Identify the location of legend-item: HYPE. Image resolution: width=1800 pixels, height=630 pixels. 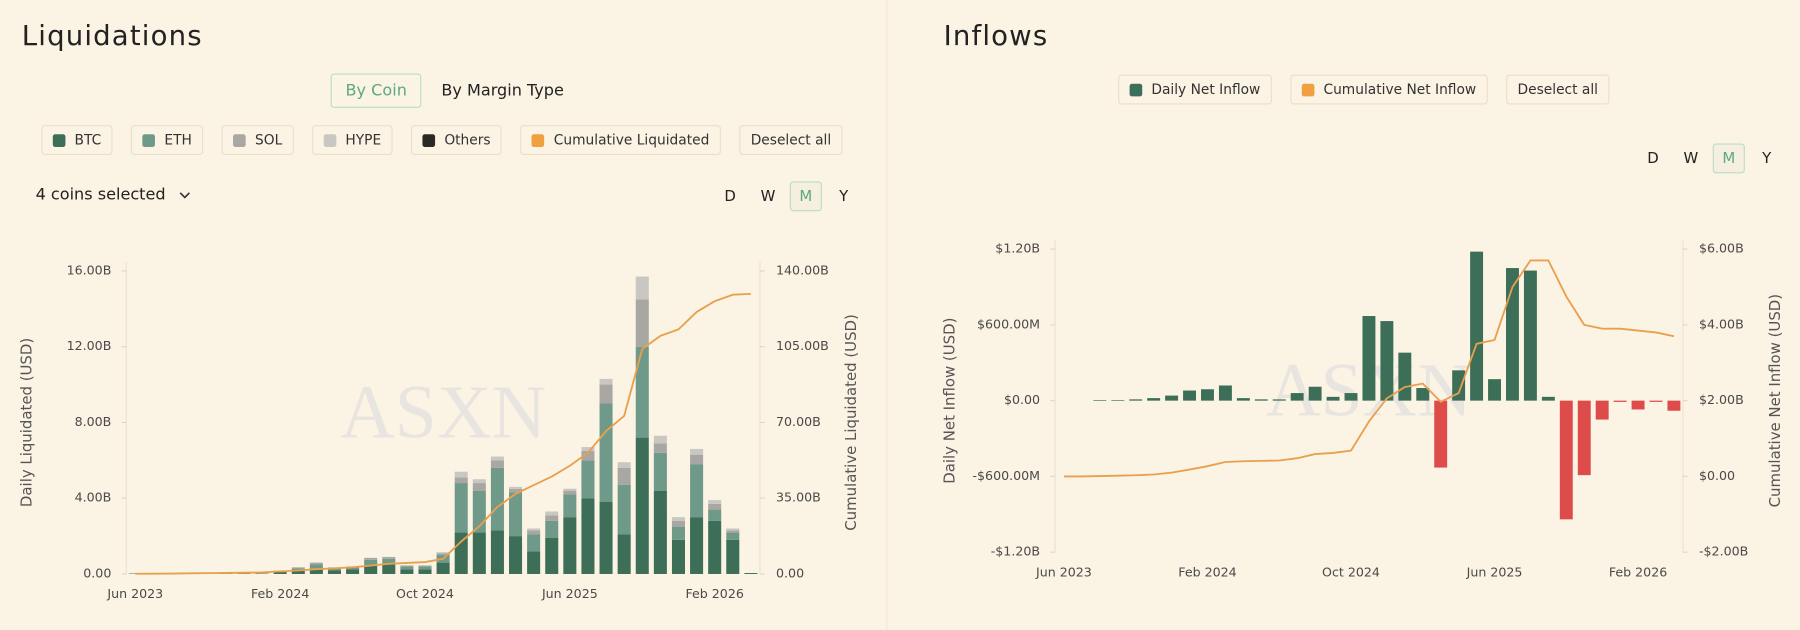
(352, 140).